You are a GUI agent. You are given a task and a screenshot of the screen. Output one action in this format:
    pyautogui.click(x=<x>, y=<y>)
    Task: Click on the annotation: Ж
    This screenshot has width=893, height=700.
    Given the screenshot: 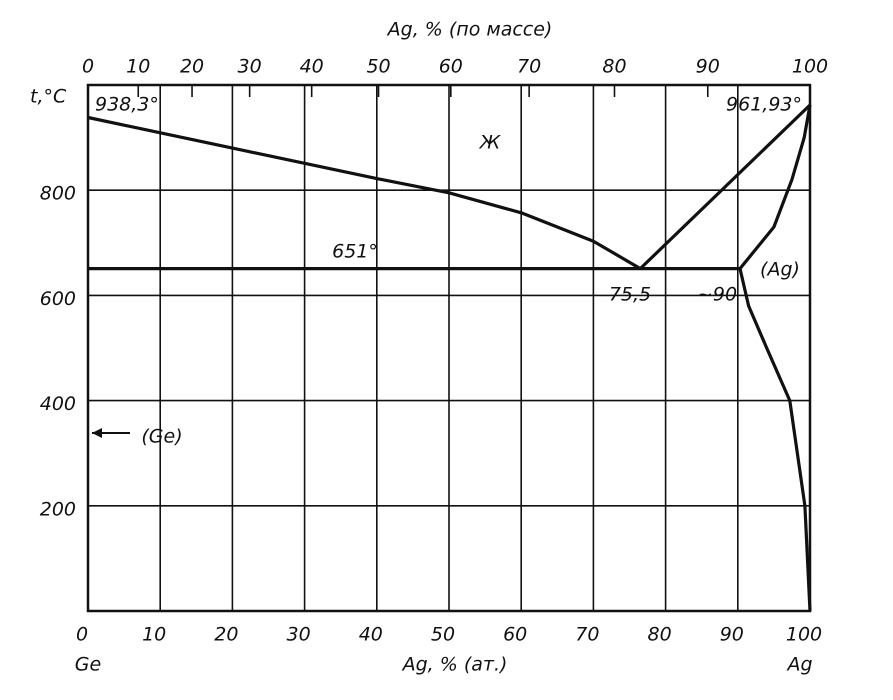 What is the action you would take?
    pyautogui.click(x=490, y=143)
    